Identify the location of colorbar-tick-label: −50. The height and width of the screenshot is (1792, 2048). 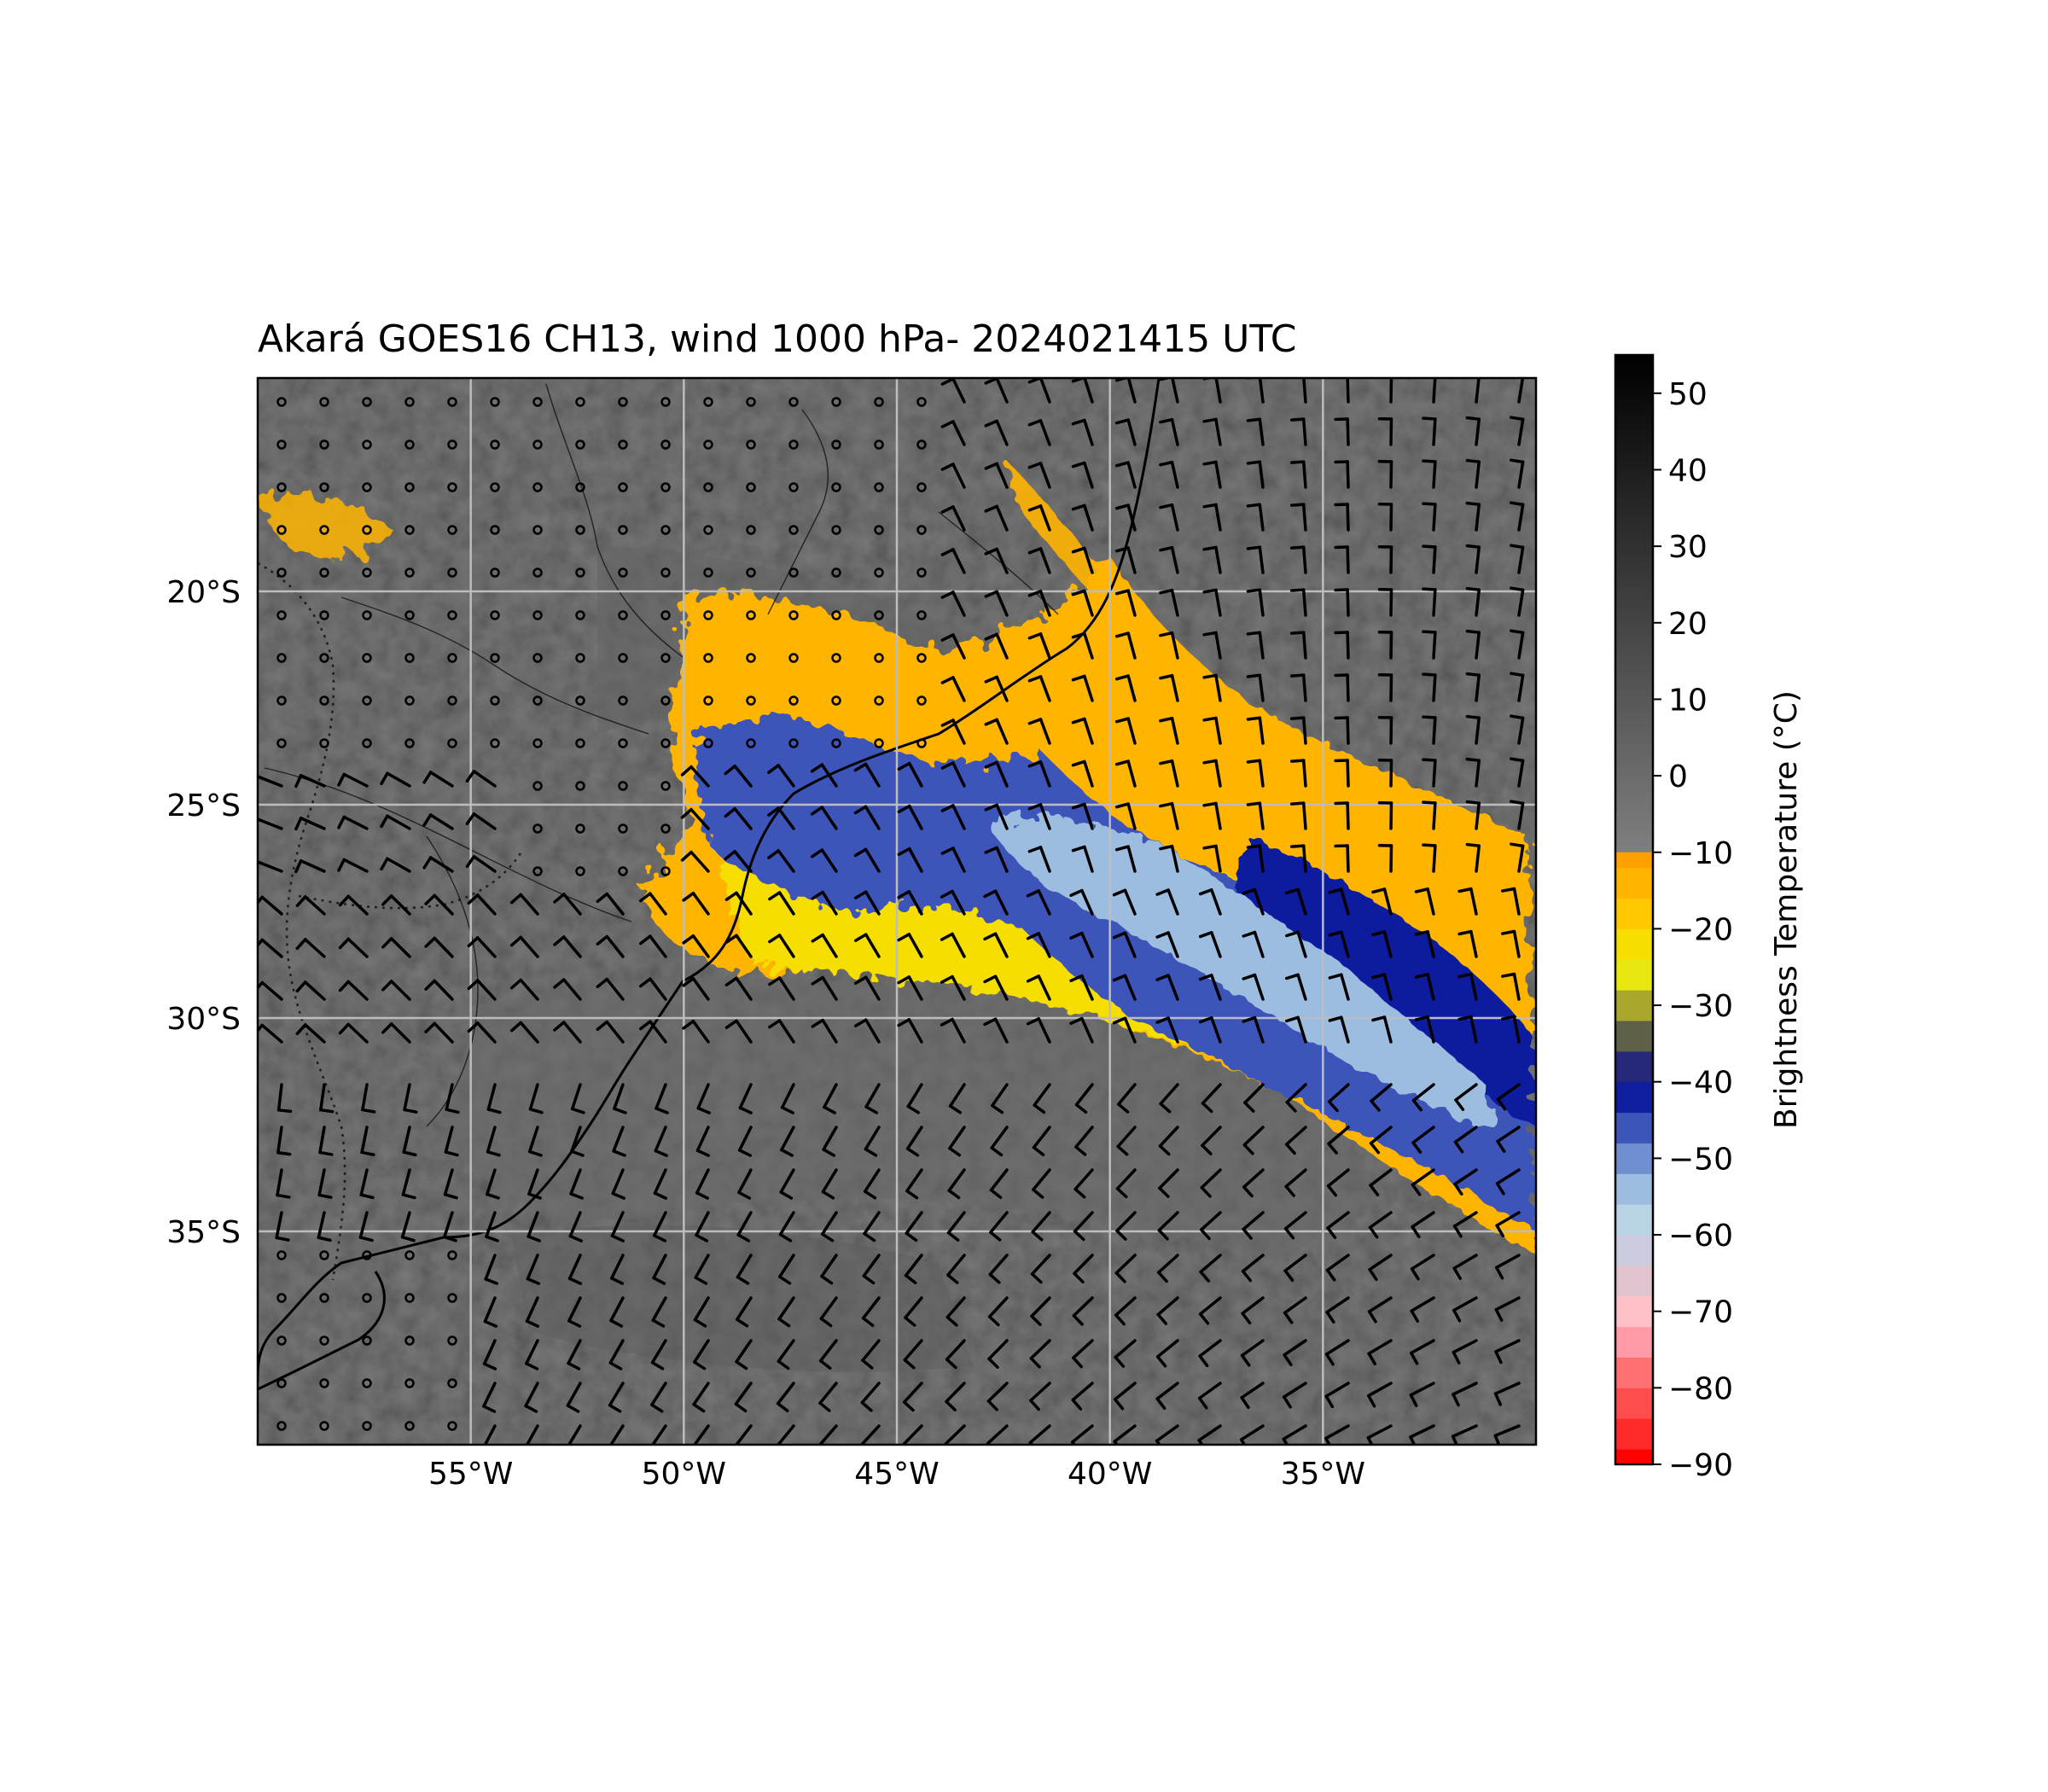
(1700, 1159).